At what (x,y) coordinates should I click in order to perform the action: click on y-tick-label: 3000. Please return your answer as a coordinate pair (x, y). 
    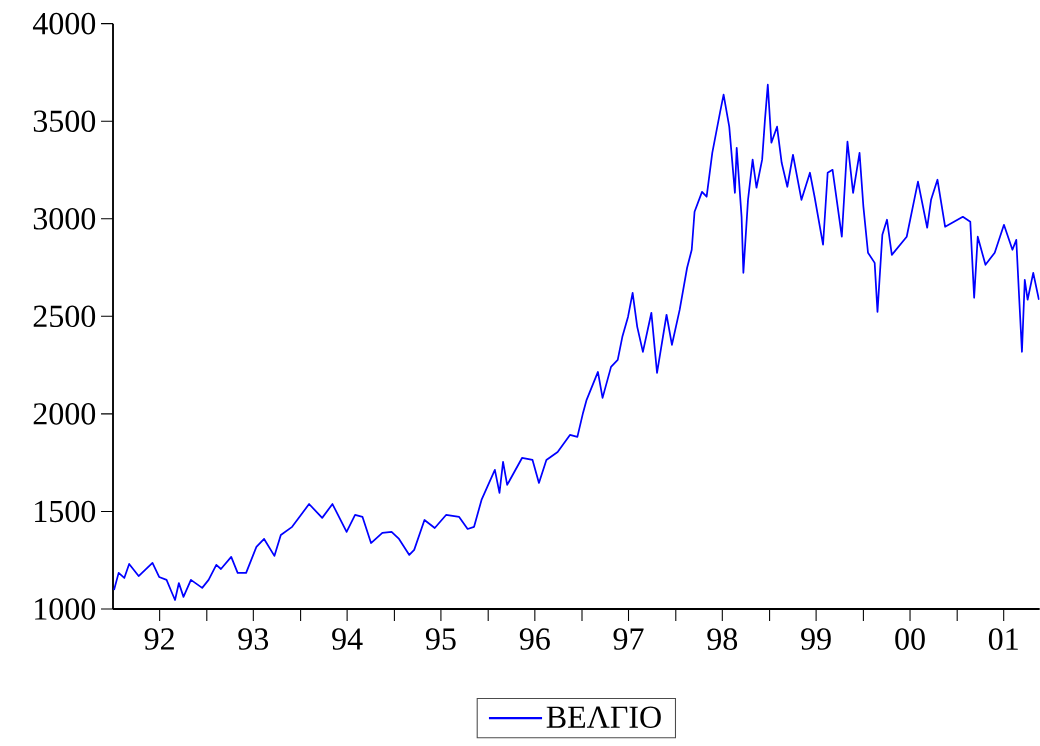
    Looking at the image, I should click on (64, 218).